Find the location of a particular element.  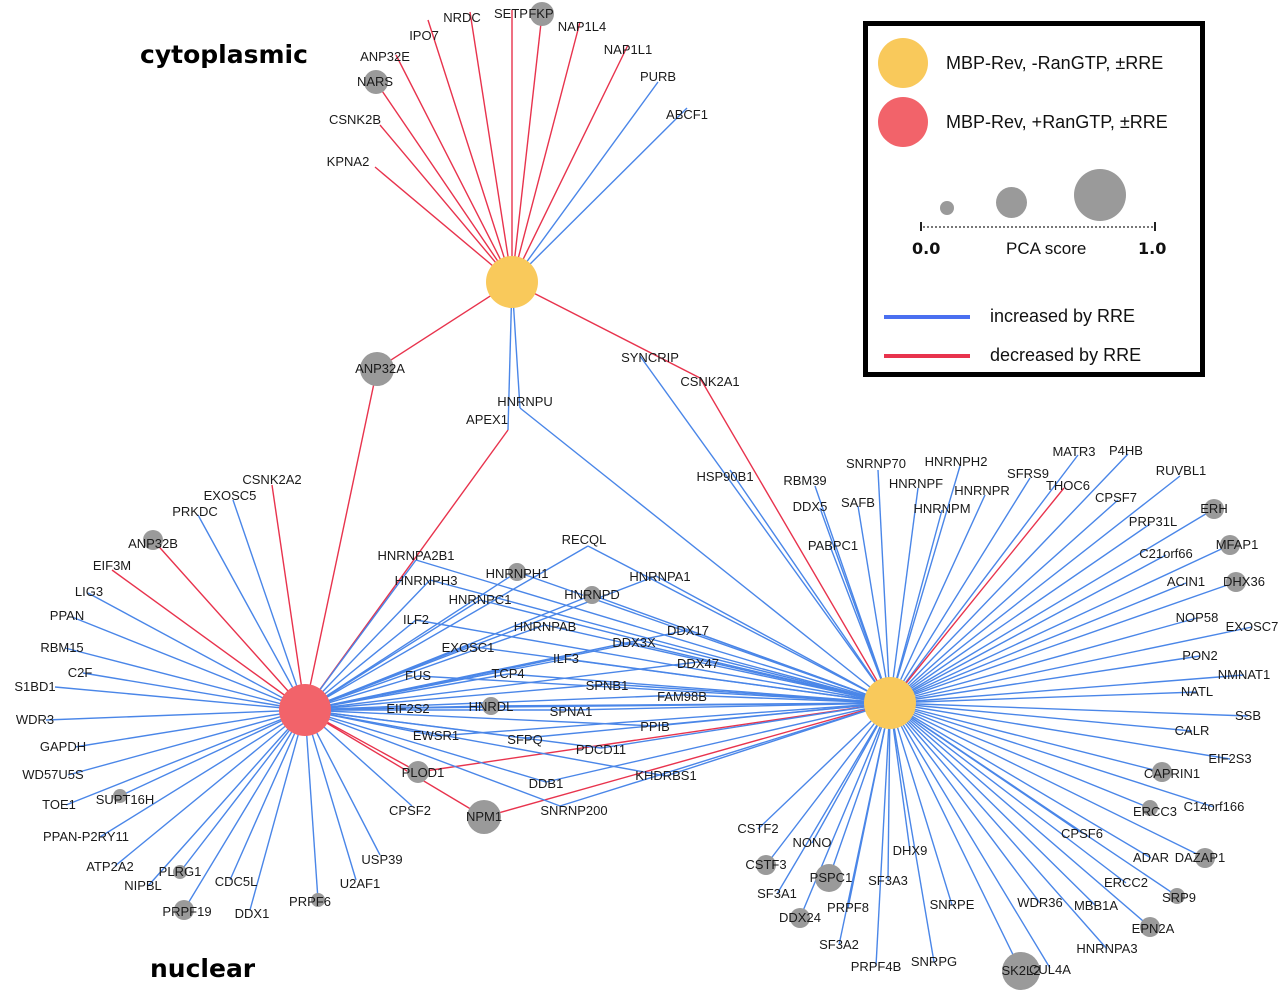

edge-anp32b-l is located at coordinates (229, 625).